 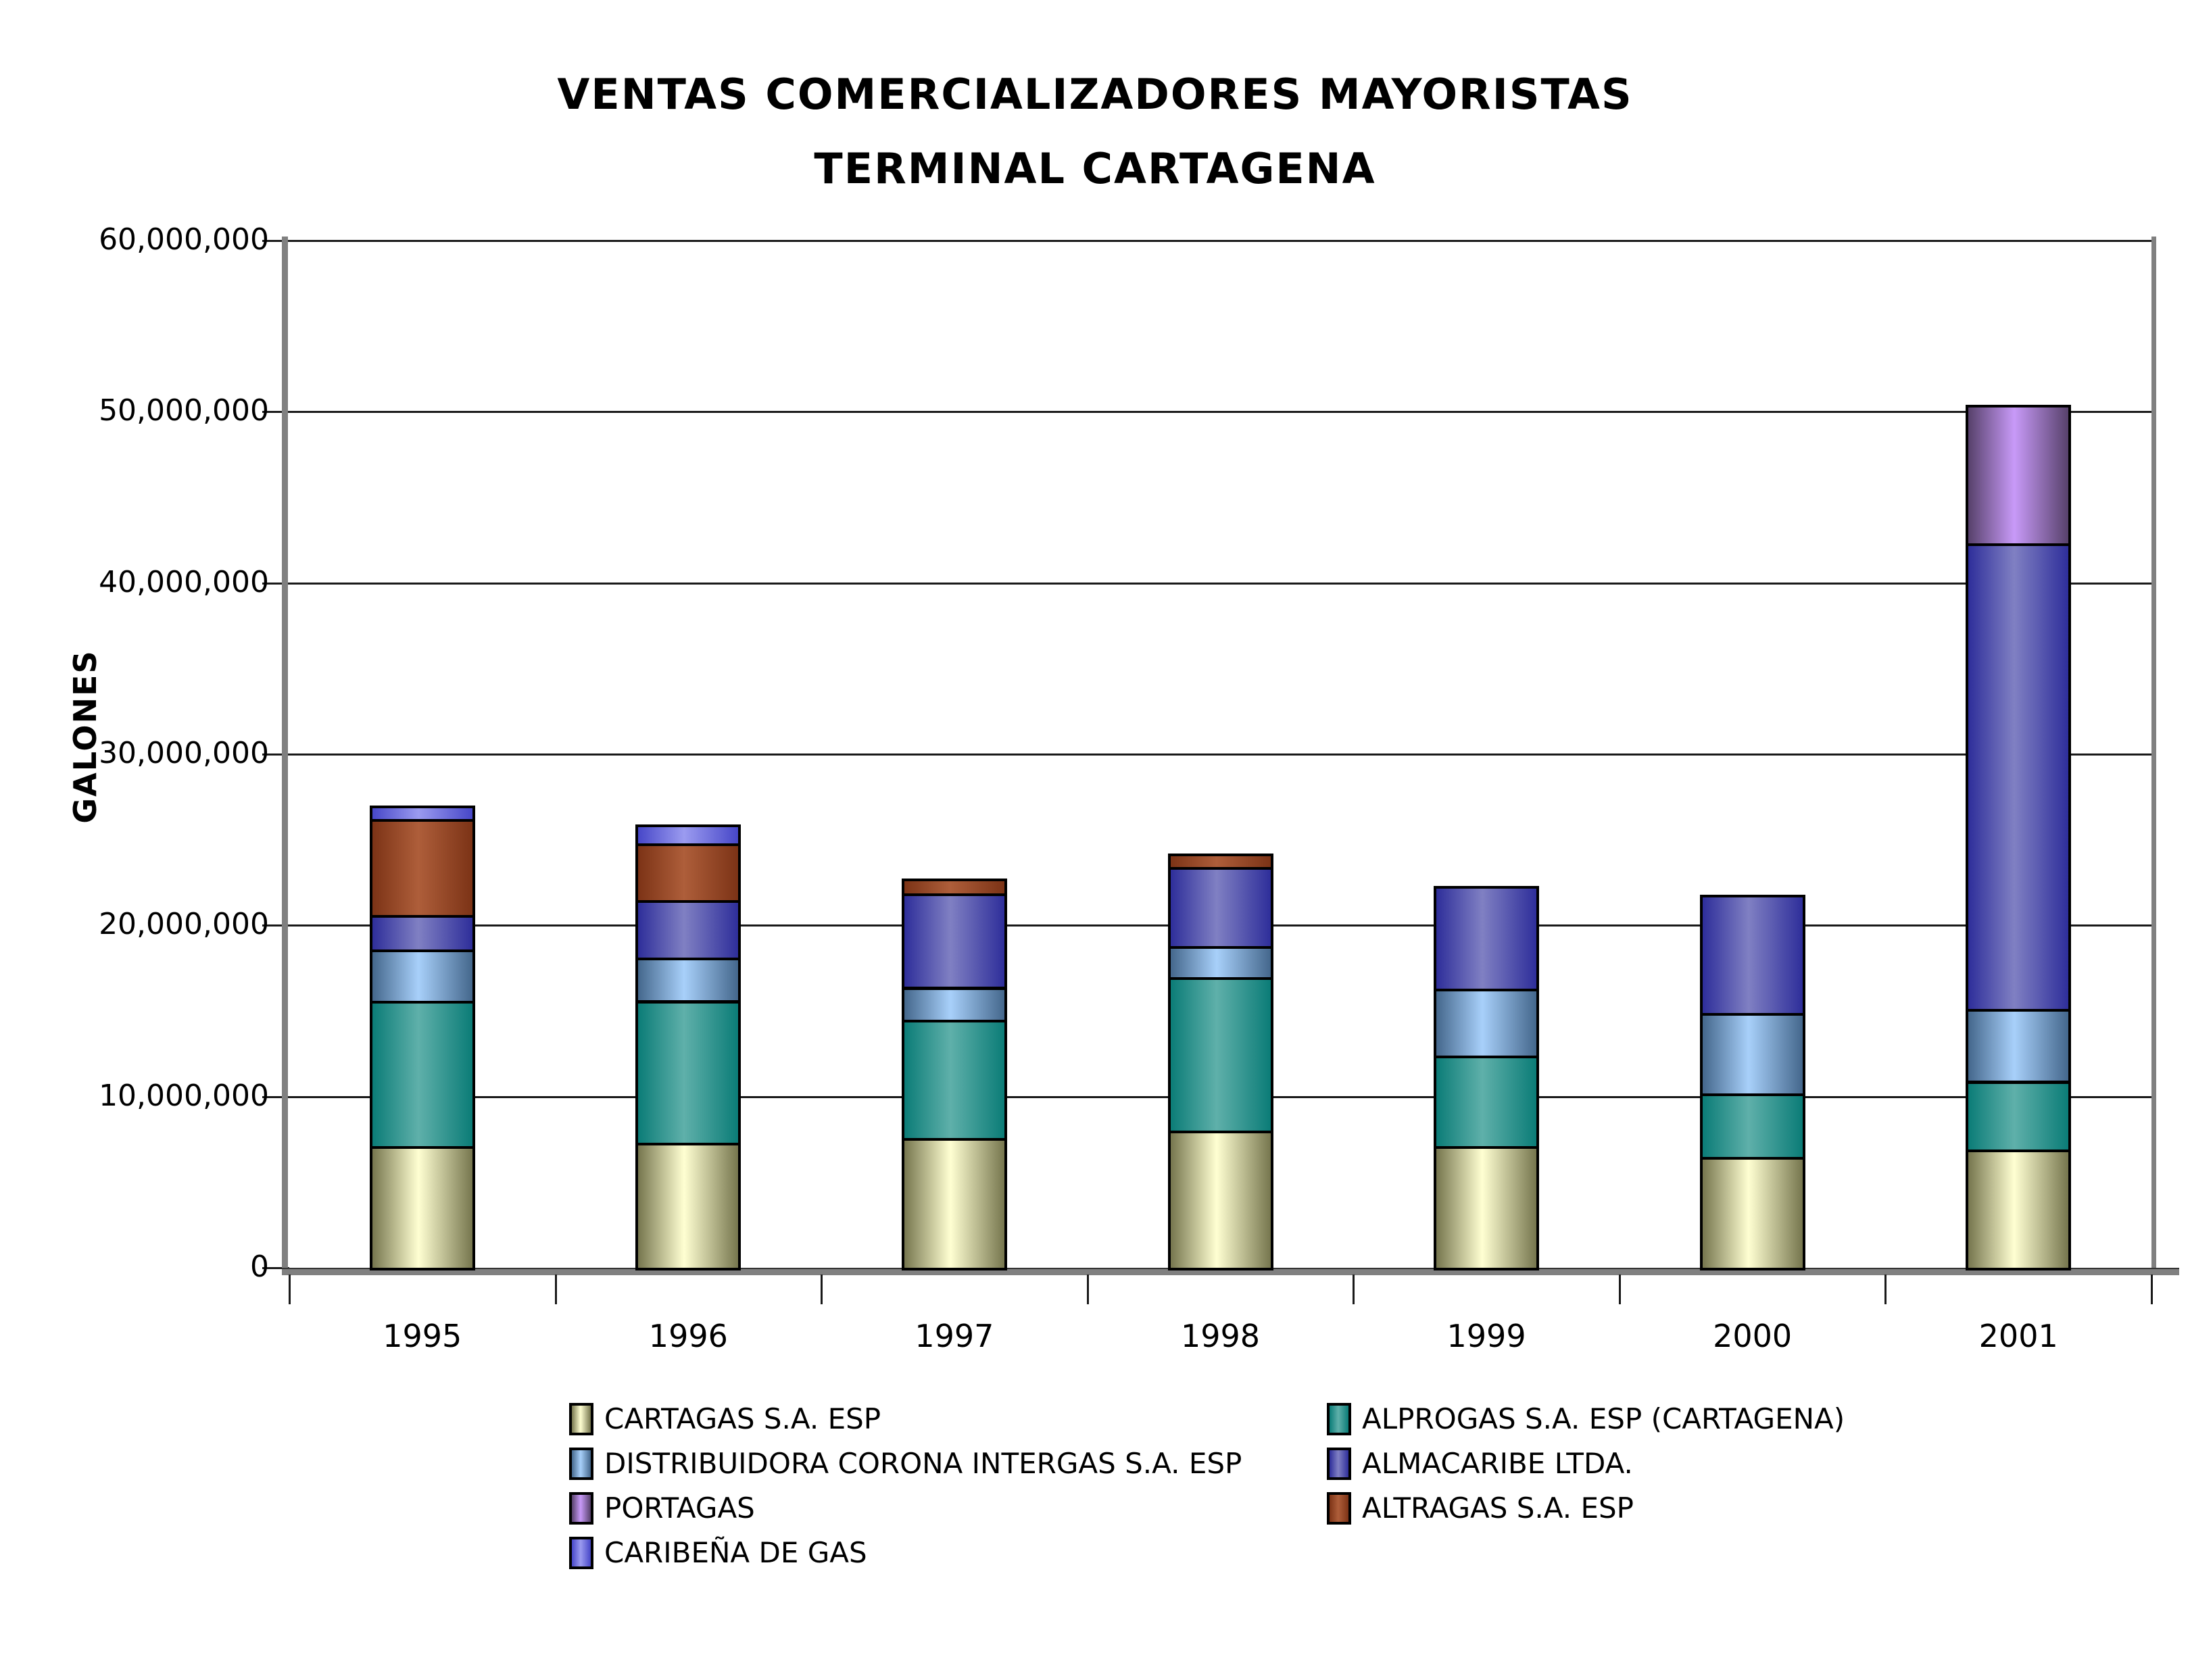 What do you see at coordinates (1498, 1508) in the screenshot?
I see `legend-label-ALTRAGAS S.A. ESP: ALTRAGAS S.A. ESP` at bounding box center [1498, 1508].